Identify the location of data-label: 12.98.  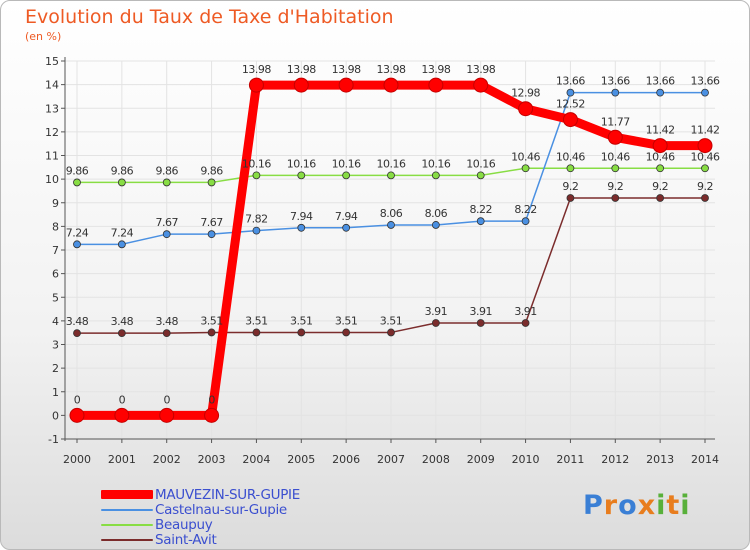
(525, 93).